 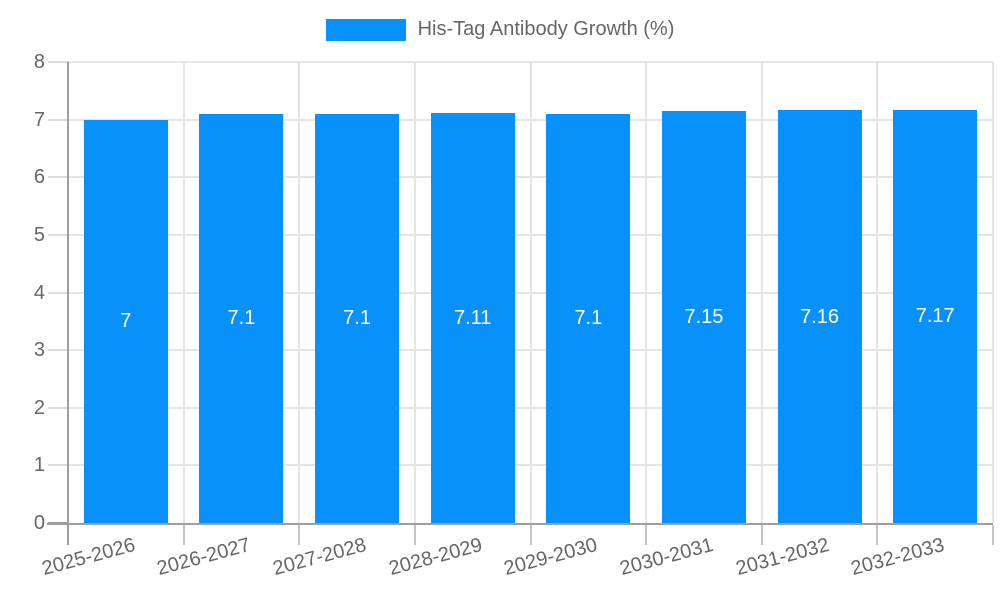 What do you see at coordinates (39, 62) in the screenshot?
I see `y-axis-label: 8` at bounding box center [39, 62].